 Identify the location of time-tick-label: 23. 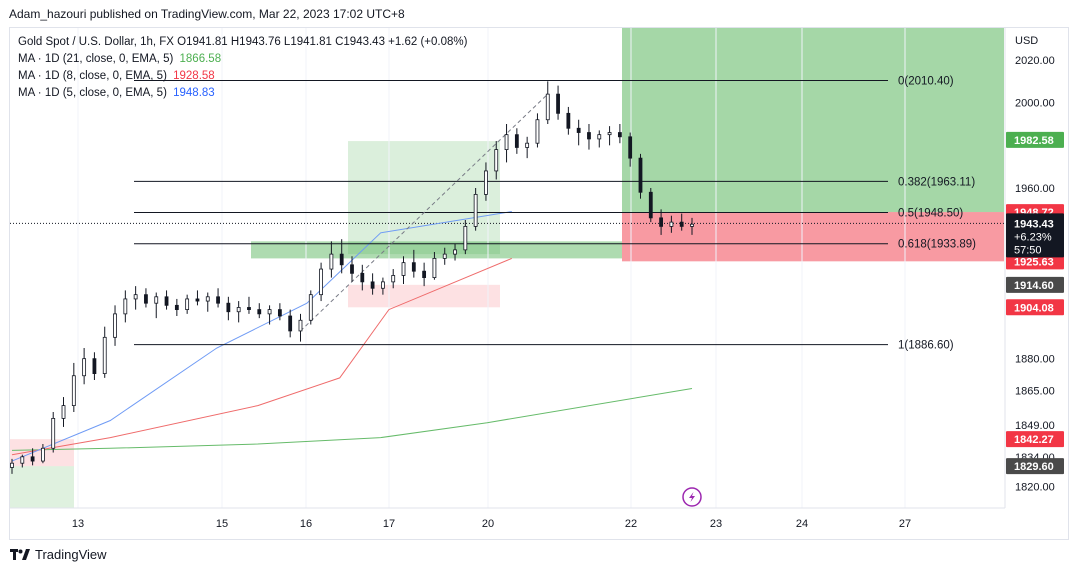
(716, 524).